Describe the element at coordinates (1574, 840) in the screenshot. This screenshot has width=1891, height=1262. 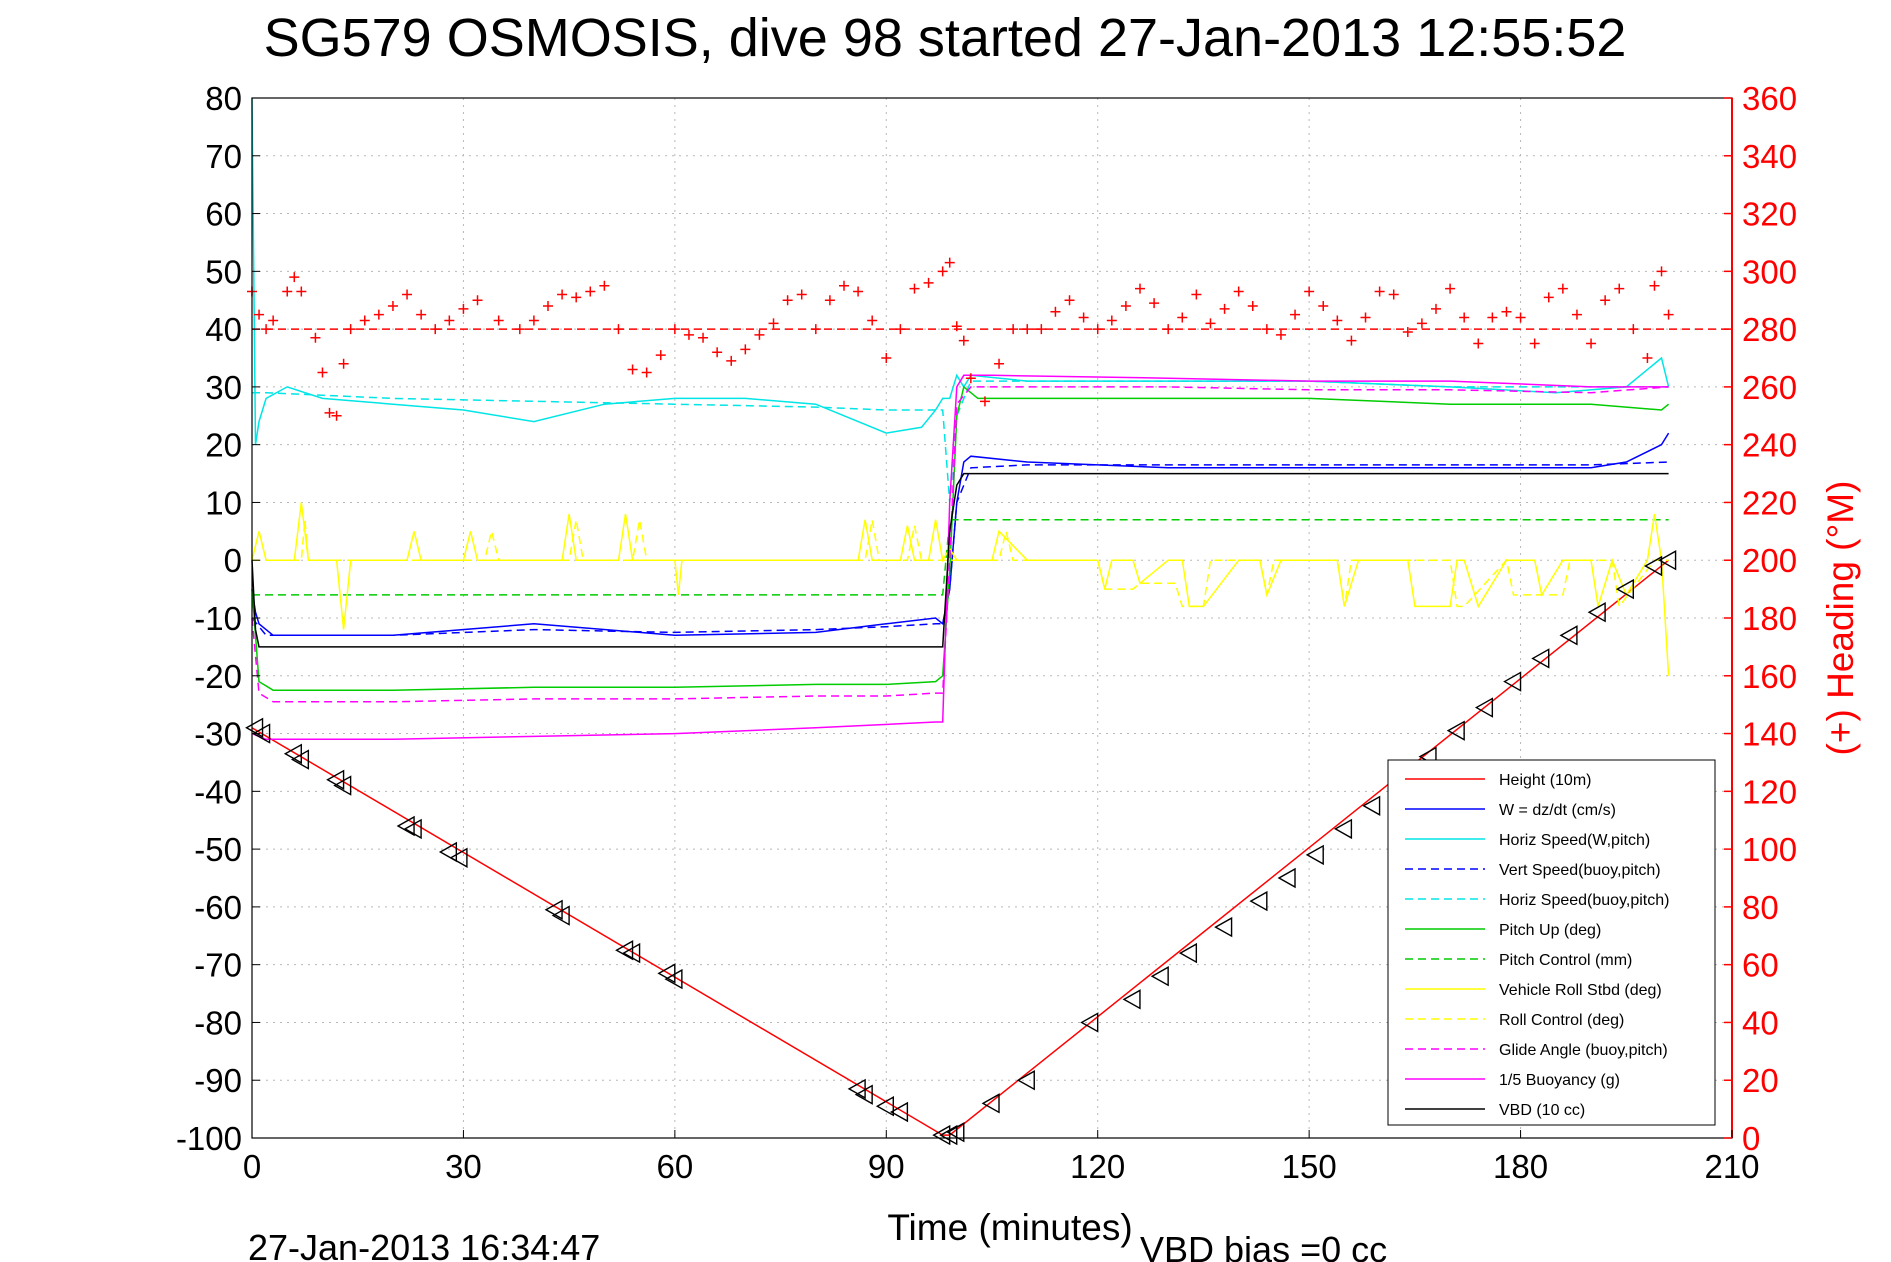
I see `legend-label: Horiz Speed(W,pitch)` at that location.